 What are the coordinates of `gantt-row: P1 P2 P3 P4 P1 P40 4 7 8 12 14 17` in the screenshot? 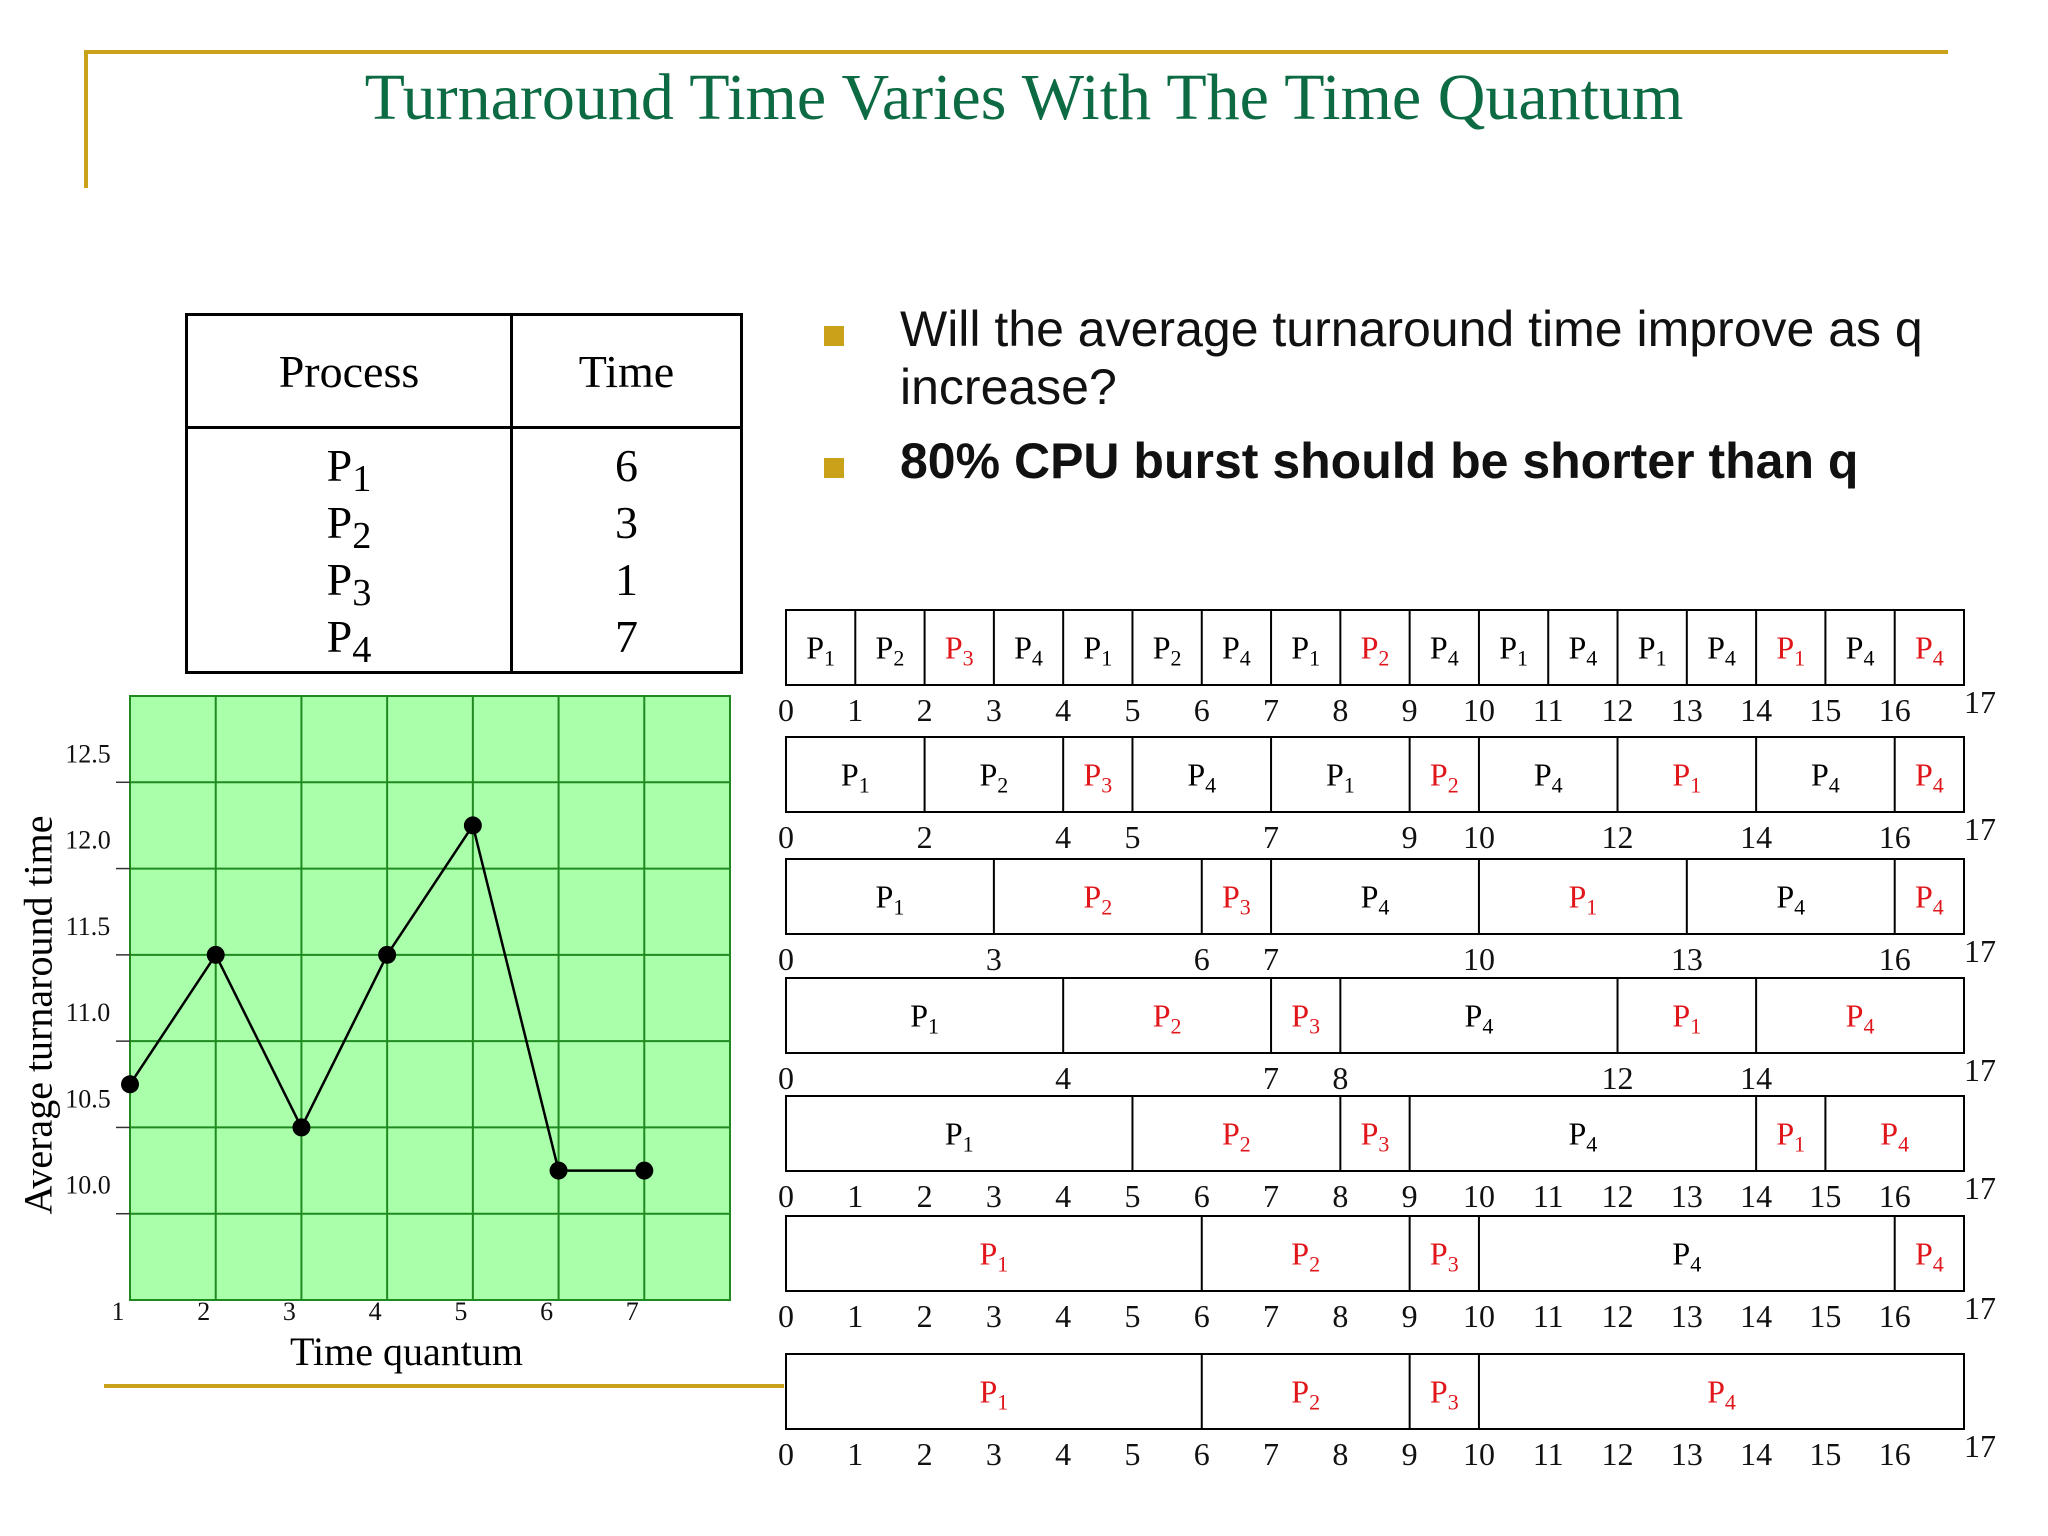 It's located at (1387, 1036).